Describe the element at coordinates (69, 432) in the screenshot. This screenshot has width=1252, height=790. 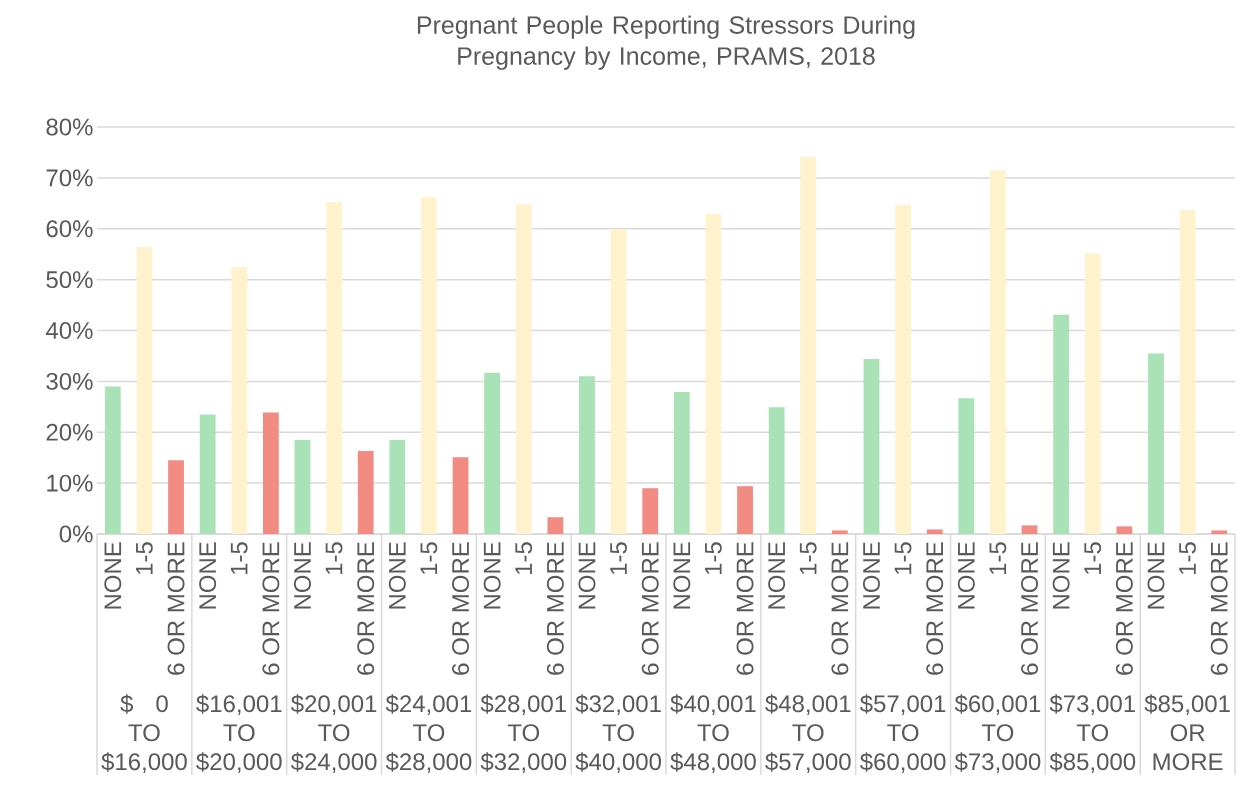
I see `y-tick-label: 20%` at that location.